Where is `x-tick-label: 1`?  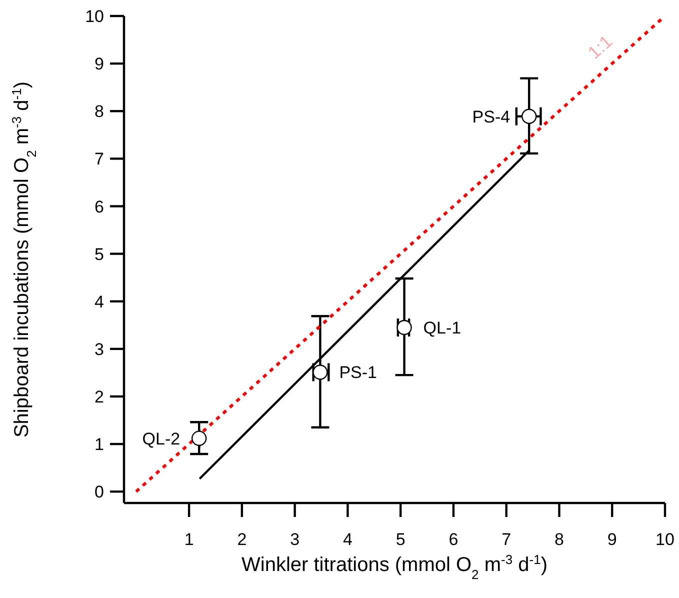 x-tick-label: 1 is located at coordinates (189, 540).